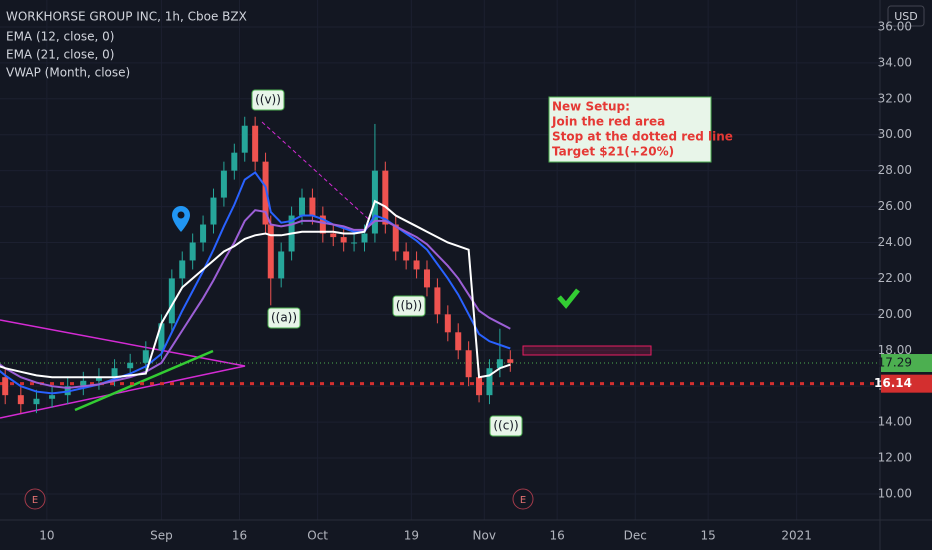  Describe the element at coordinates (608, 122) in the screenshot. I see `note-line: Join the red area` at that location.